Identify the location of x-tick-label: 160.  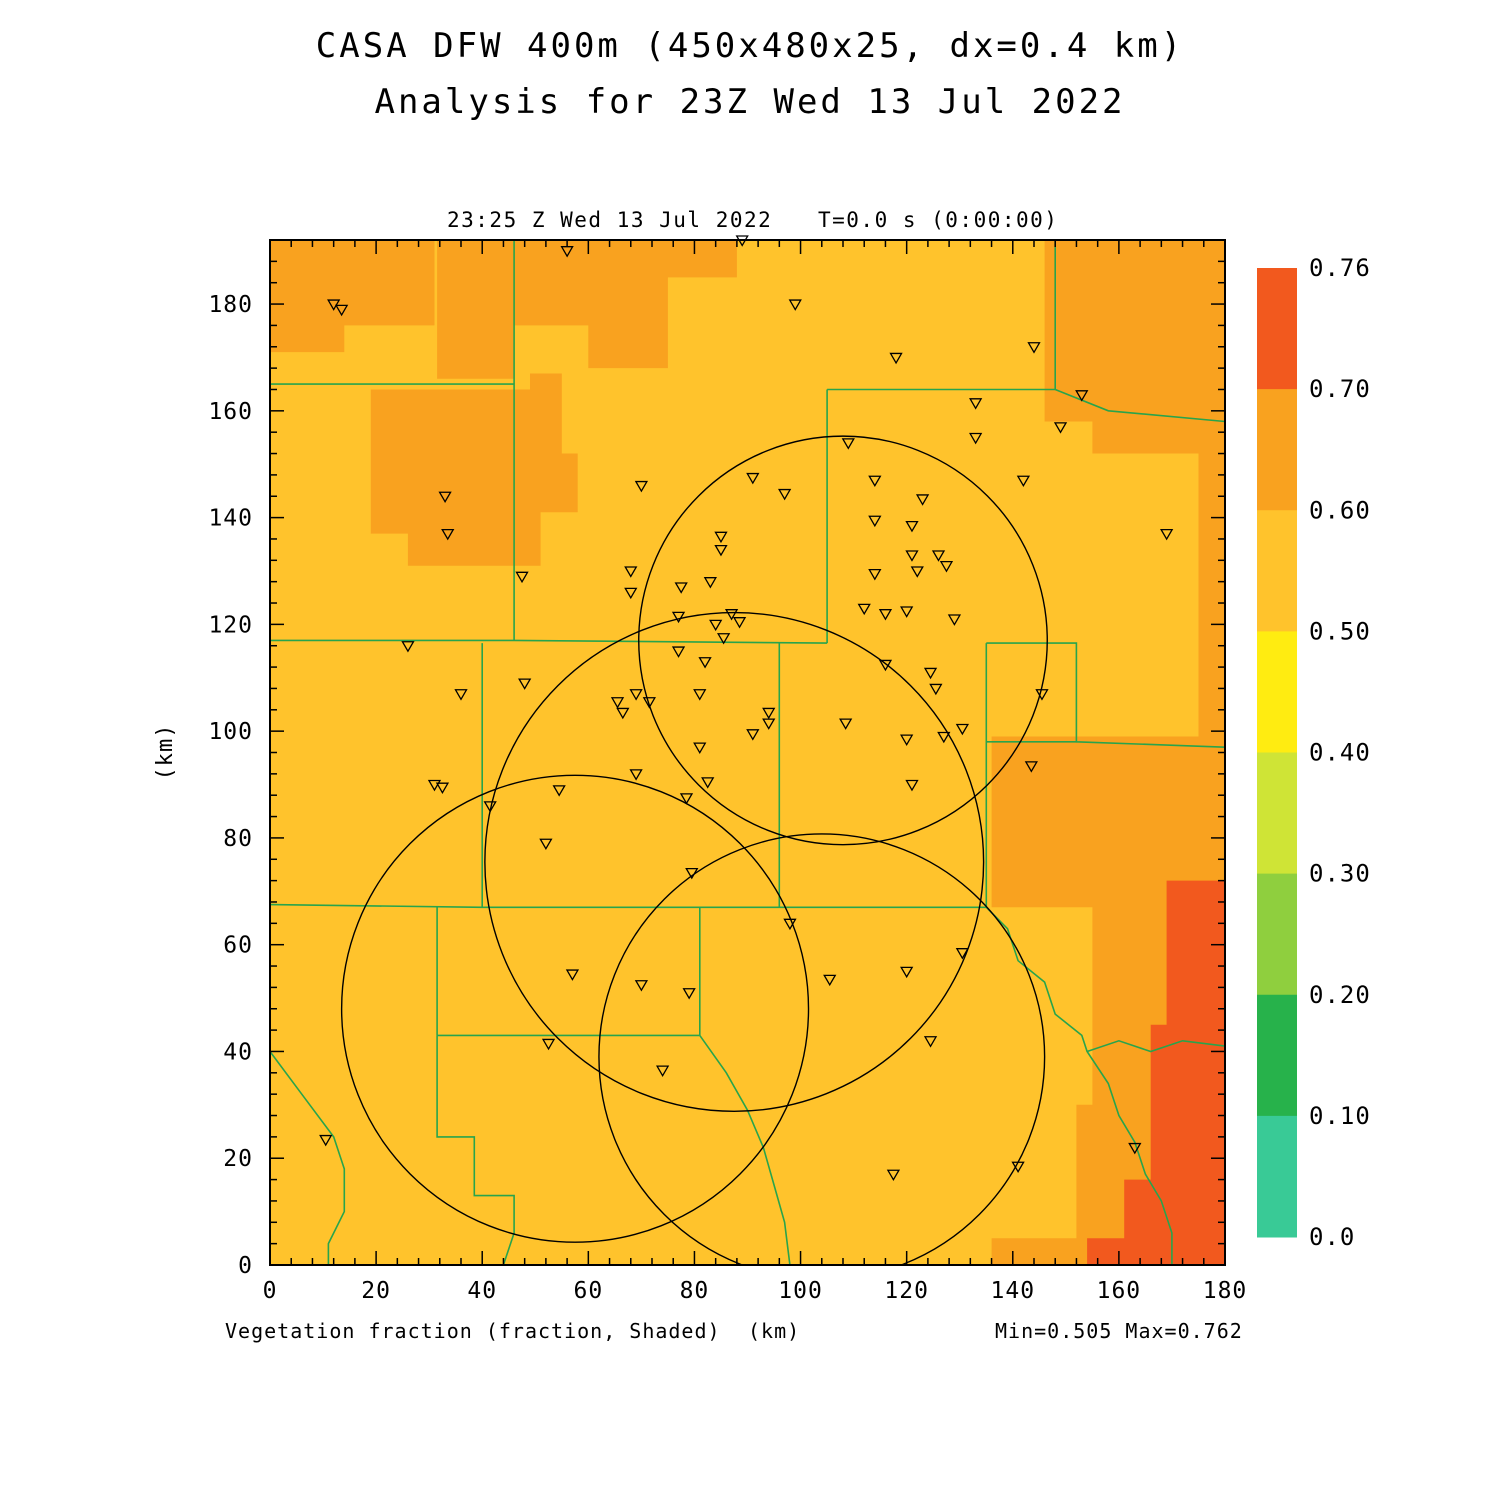
(1119, 1291).